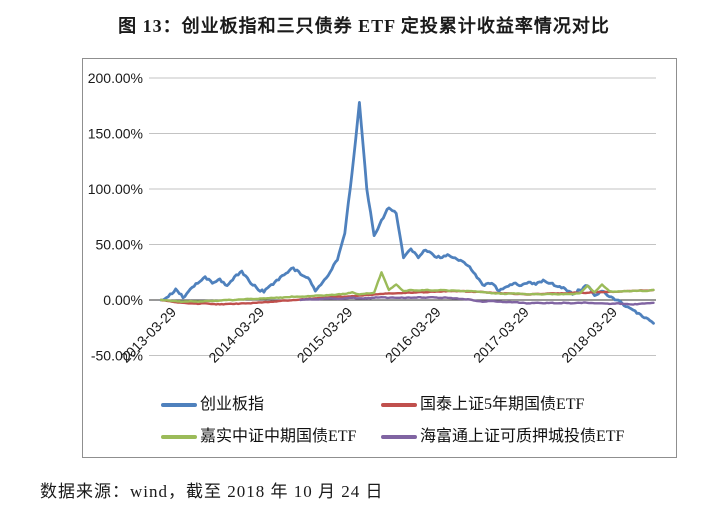  I want to click on y-tick-label: 200.00%, so click(115, 78).